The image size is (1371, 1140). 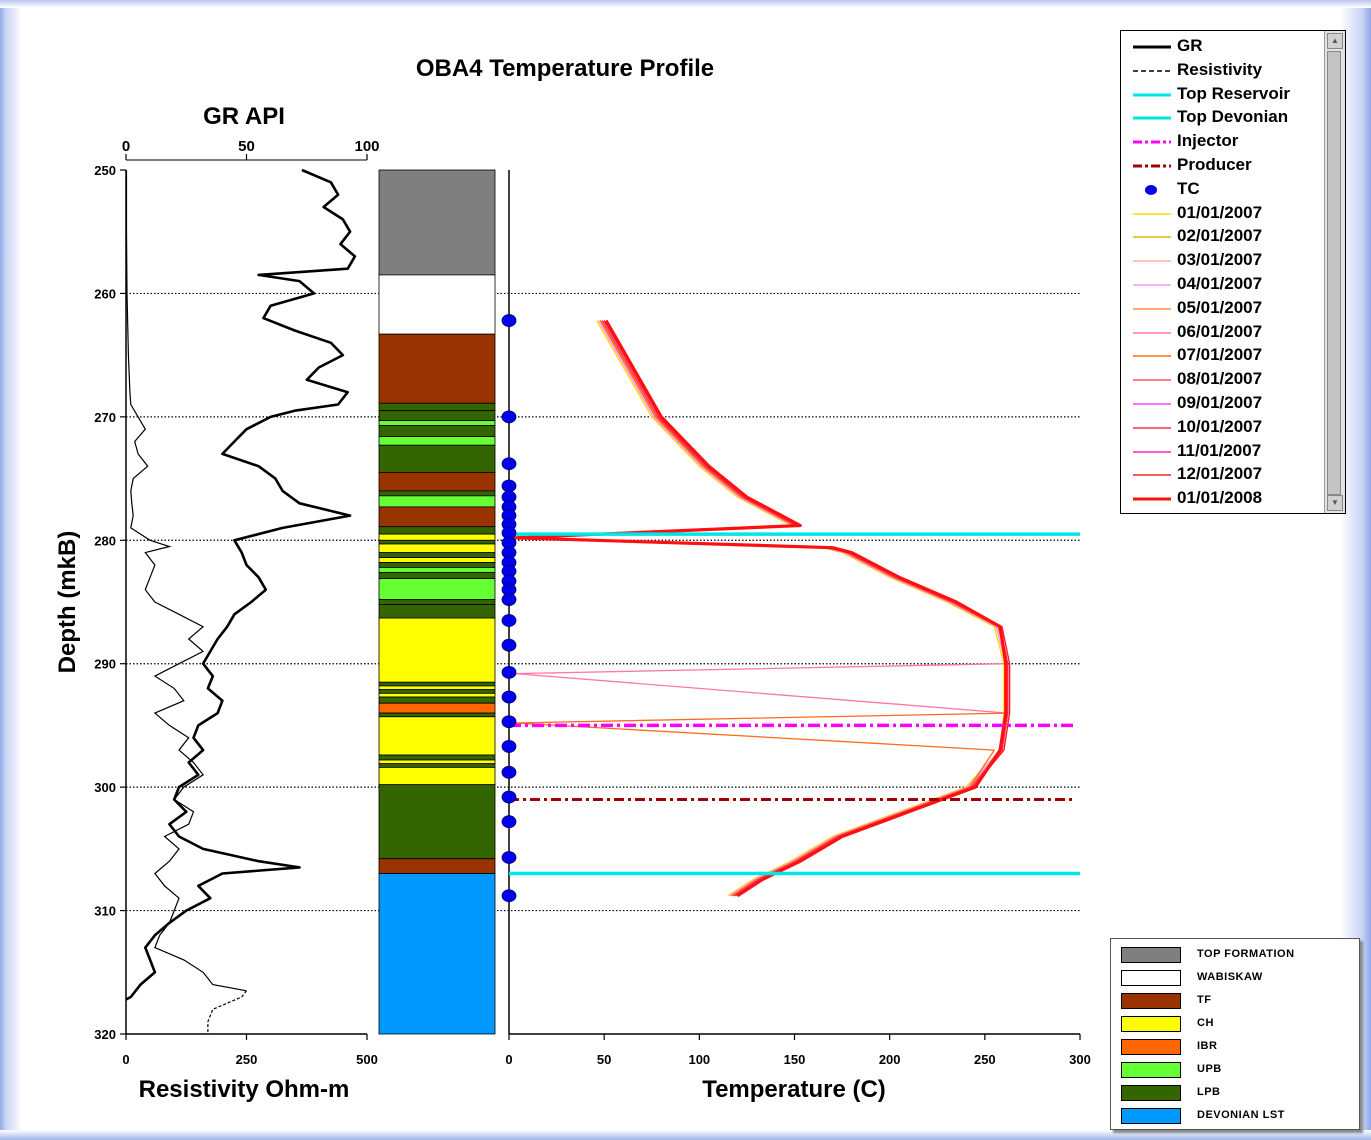 I want to click on legend-label: 07/01/2007, so click(x=1220, y=355).